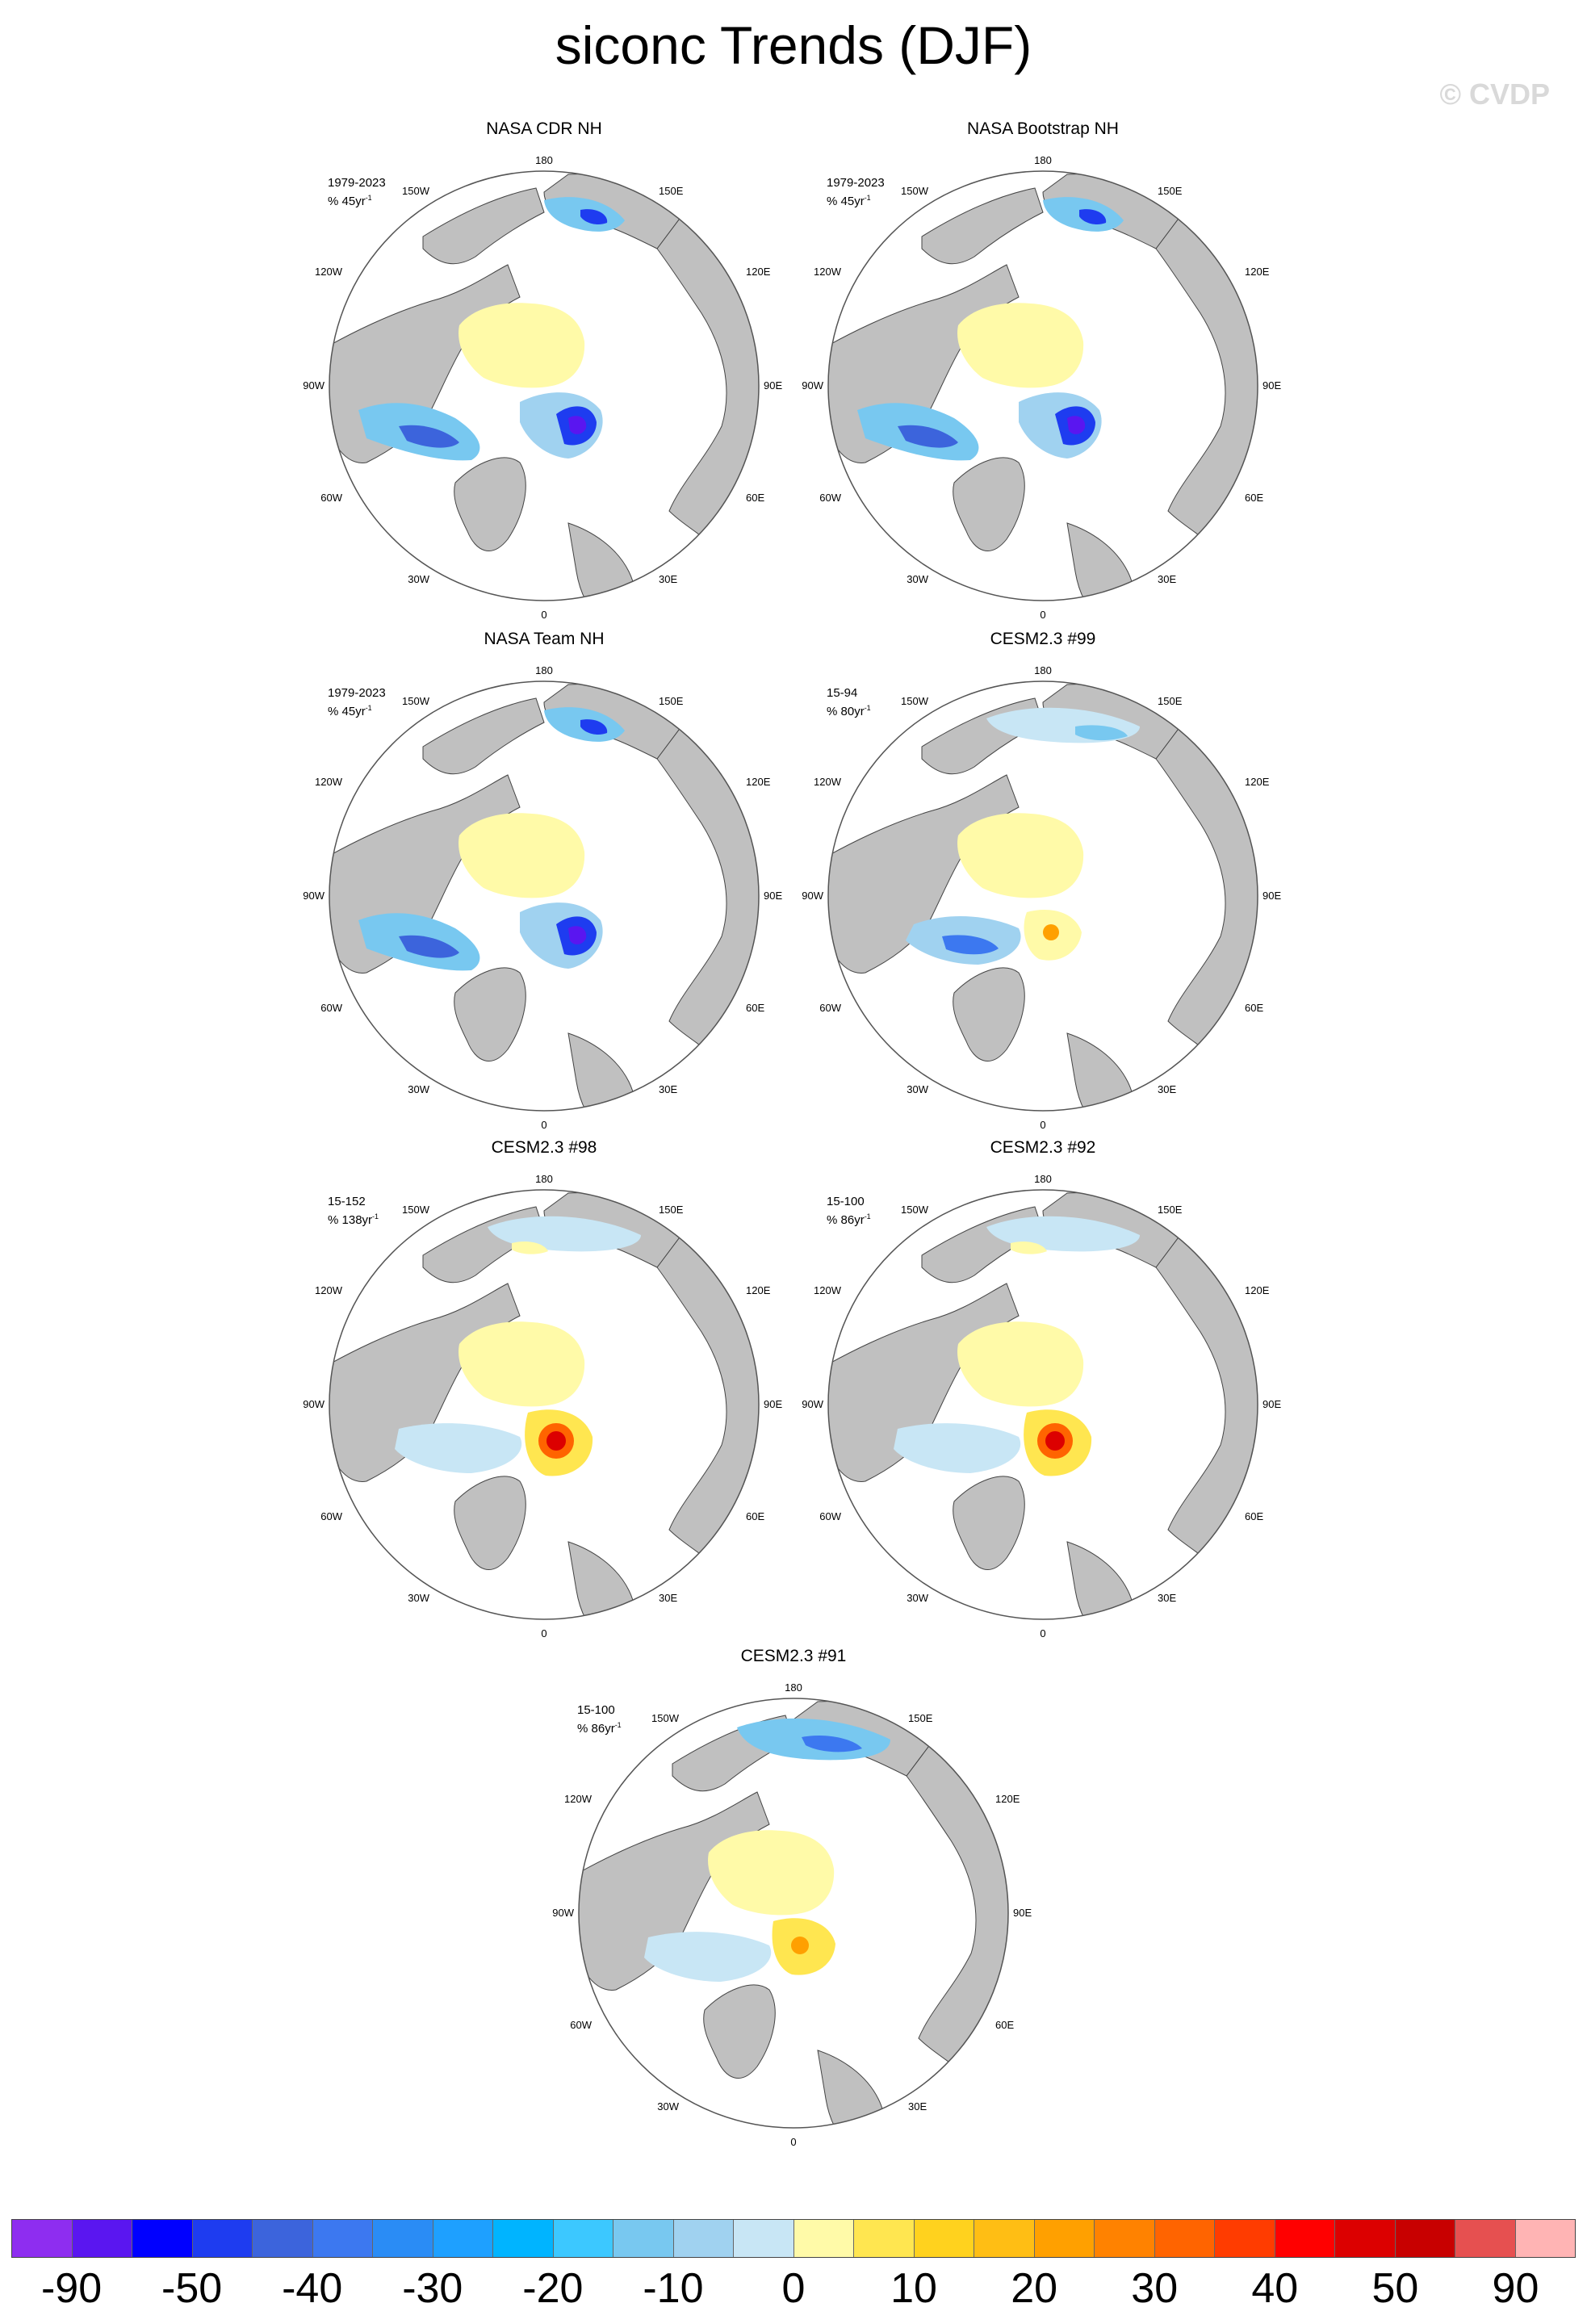  What do you see at coordinates (553, 2288) in the screenshot?
I see `colorbar-tick-label: -20` at bounding box center [553, 2288].